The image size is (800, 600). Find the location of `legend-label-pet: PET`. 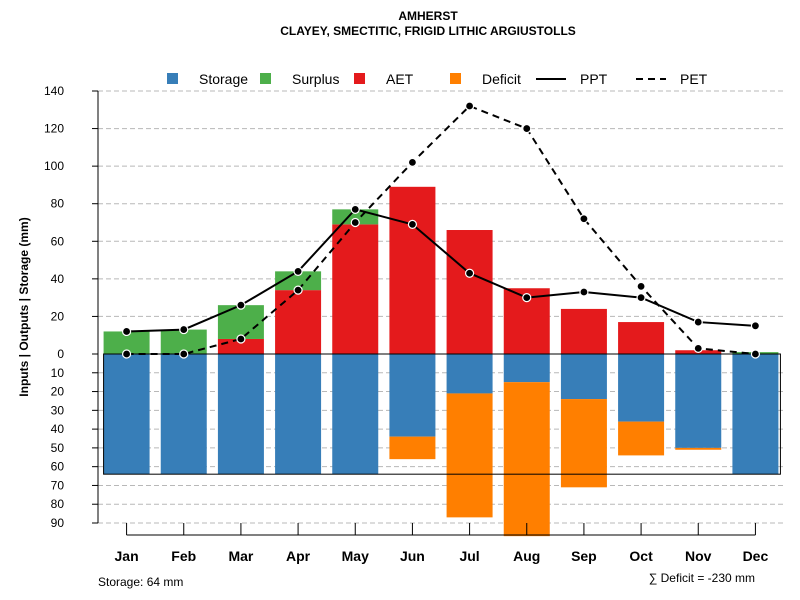

legend-label-pet: PET is located at coordinates (694, 79).